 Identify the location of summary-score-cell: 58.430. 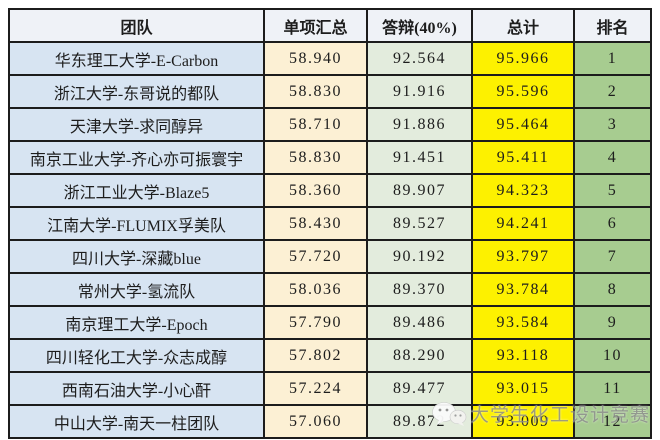
(316, 224).